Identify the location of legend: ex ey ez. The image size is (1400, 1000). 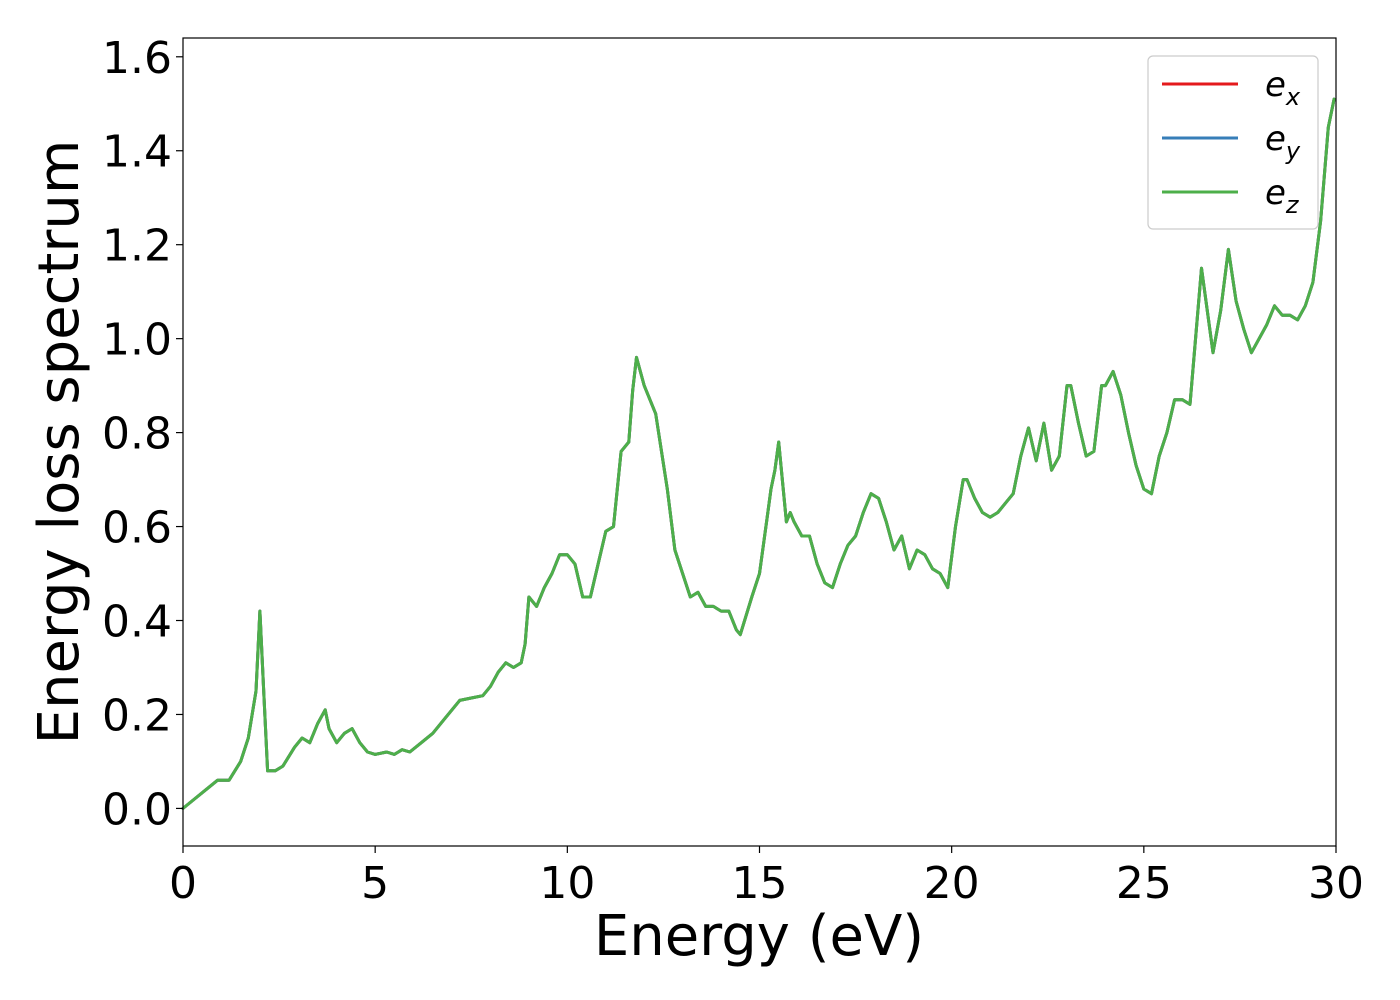
(1233, 142).